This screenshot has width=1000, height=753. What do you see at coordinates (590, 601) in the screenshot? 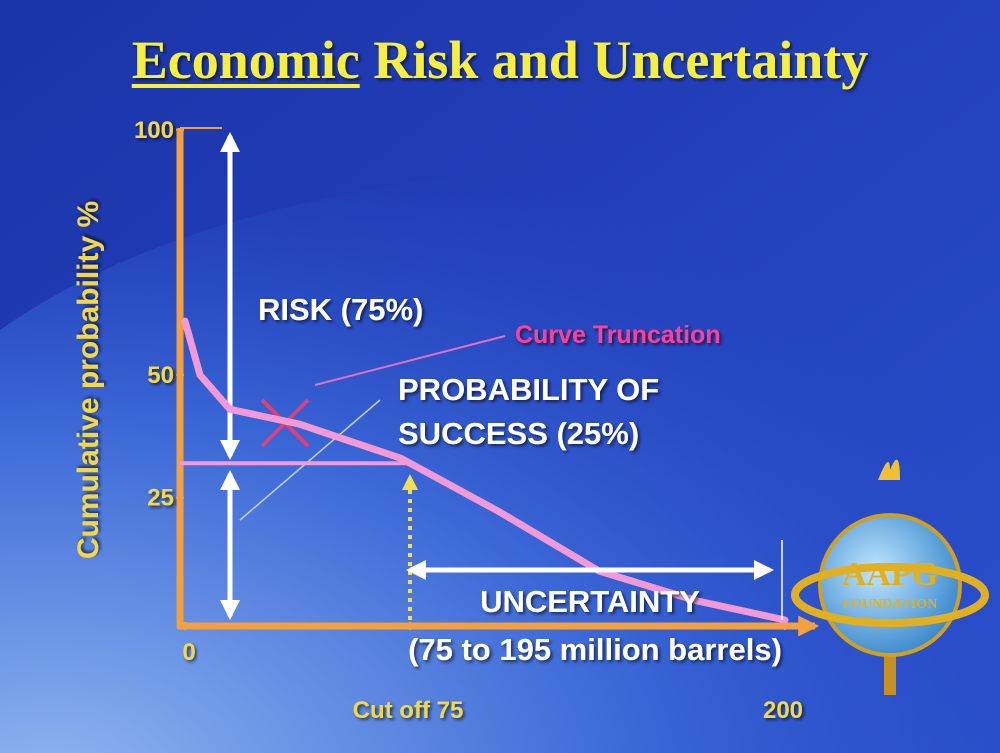
I see `uncertainty-label: UNCERTAINTY` at bounding box center [590, 601].